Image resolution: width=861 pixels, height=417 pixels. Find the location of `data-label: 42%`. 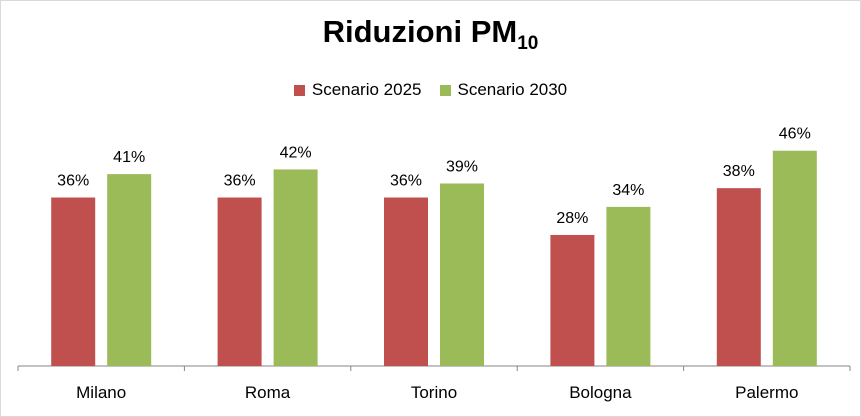

data-label: 42% is located at coordinates (296, 152).